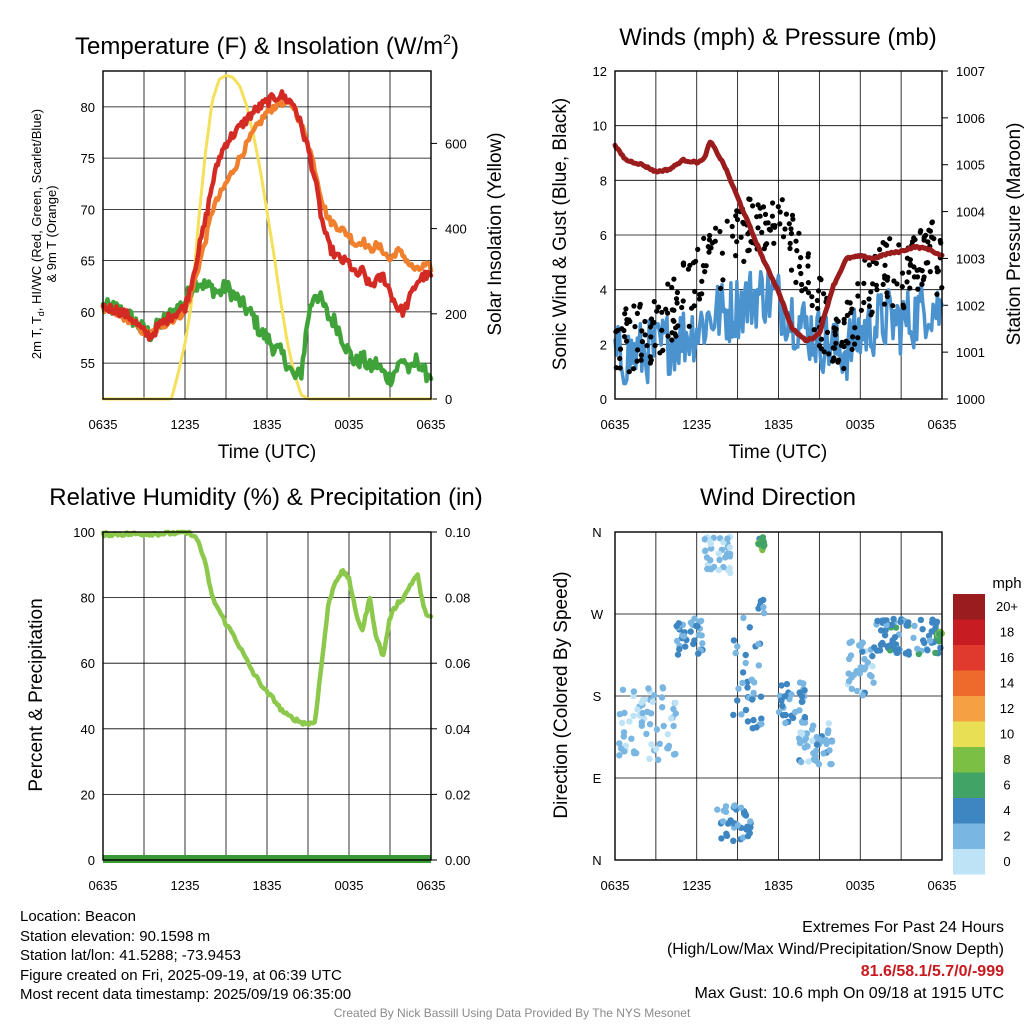  What do you see at coordinates (267, 424) in the screenshot?
I see `temp-xtick-label: 1835` at bounding box center [267, 424].